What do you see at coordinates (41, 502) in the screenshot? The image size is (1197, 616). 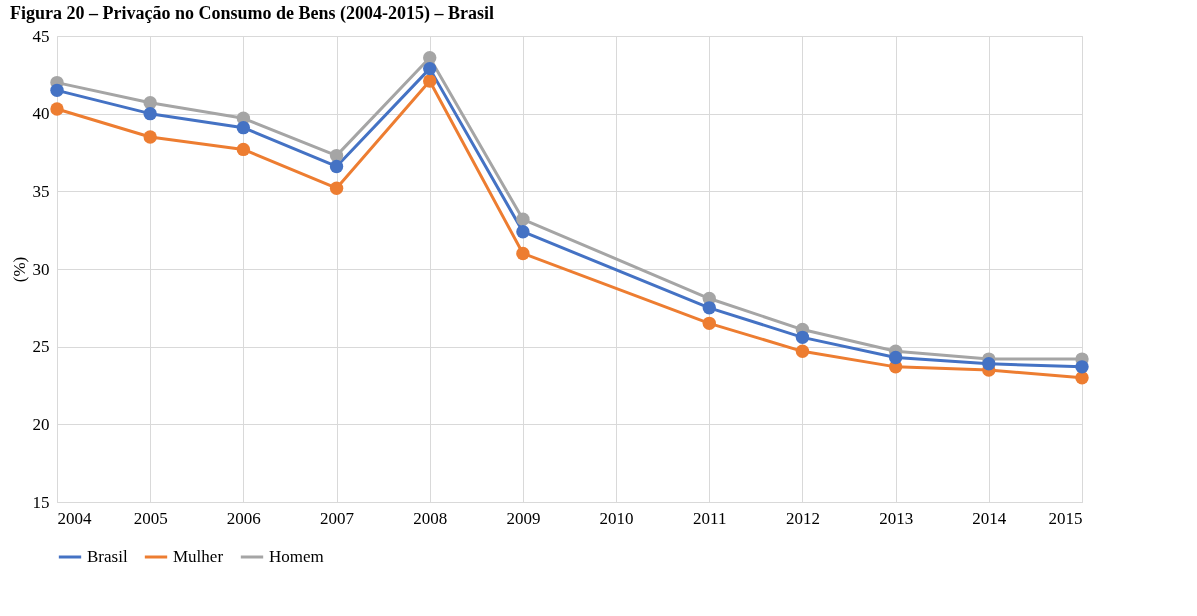 I see `y-tick-label: 15` at bounding box center [41, 502].